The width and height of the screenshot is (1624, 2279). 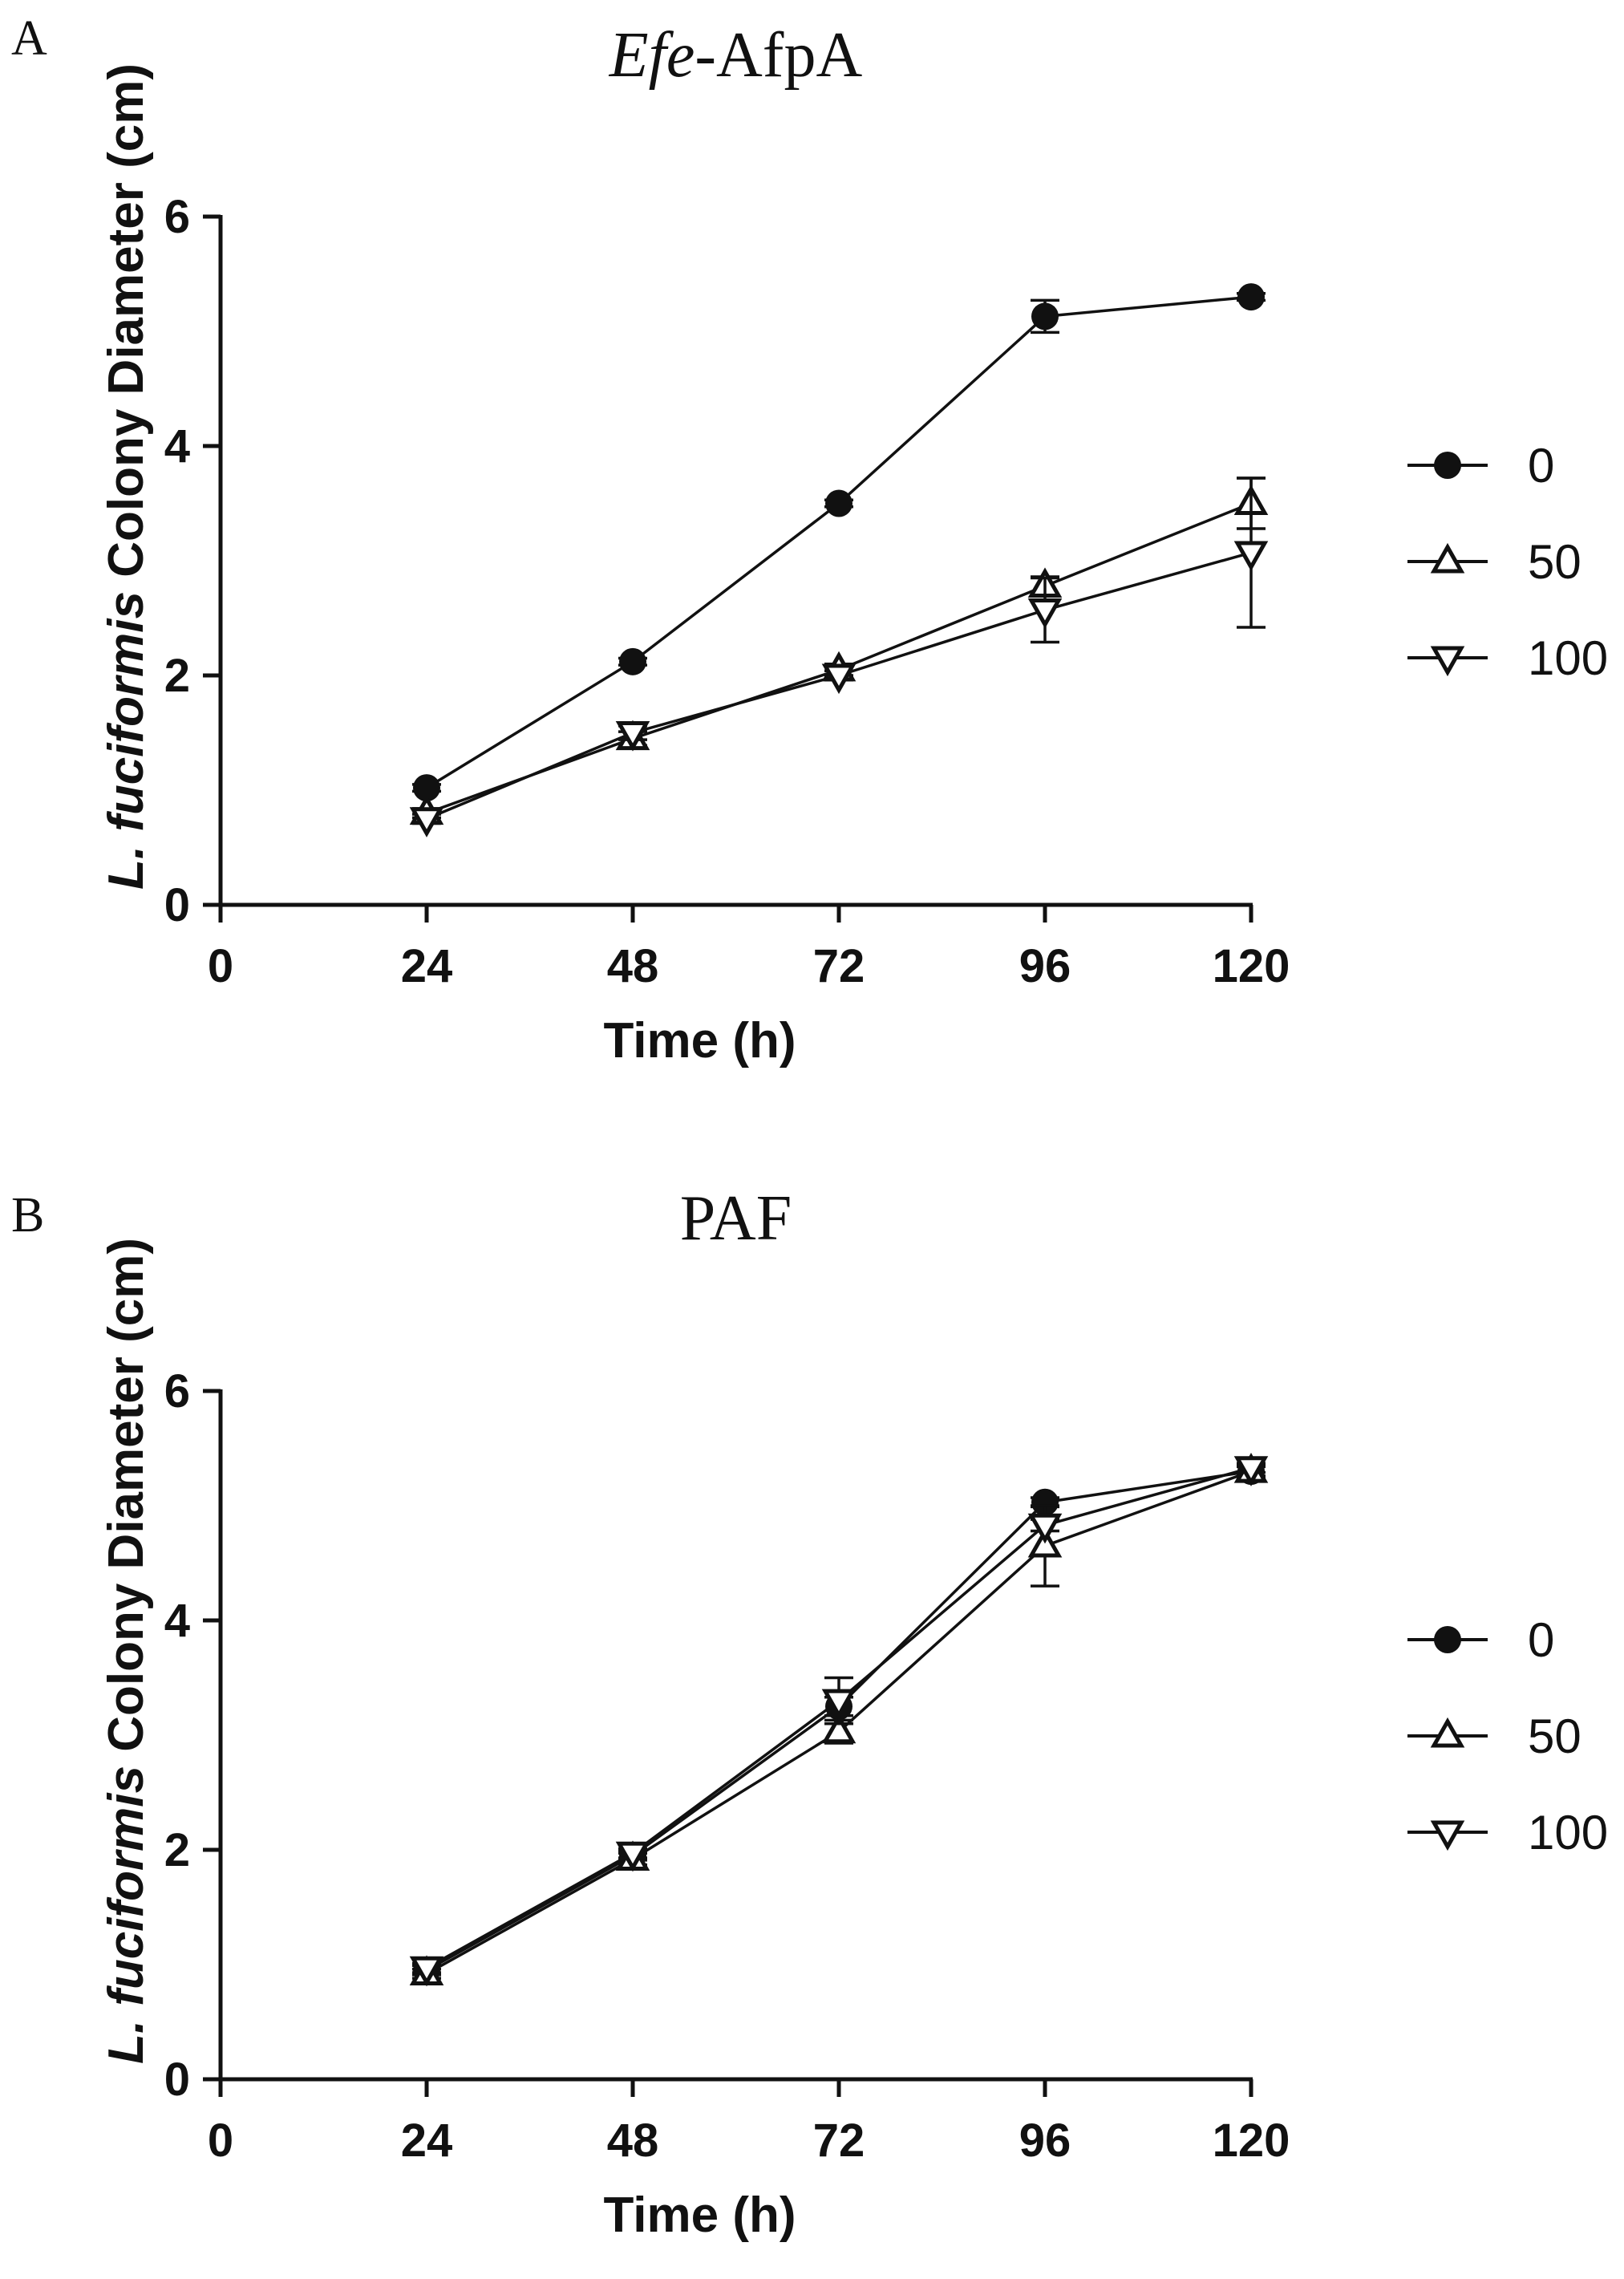 I want to click on series-line, so click(x=839, y=542).